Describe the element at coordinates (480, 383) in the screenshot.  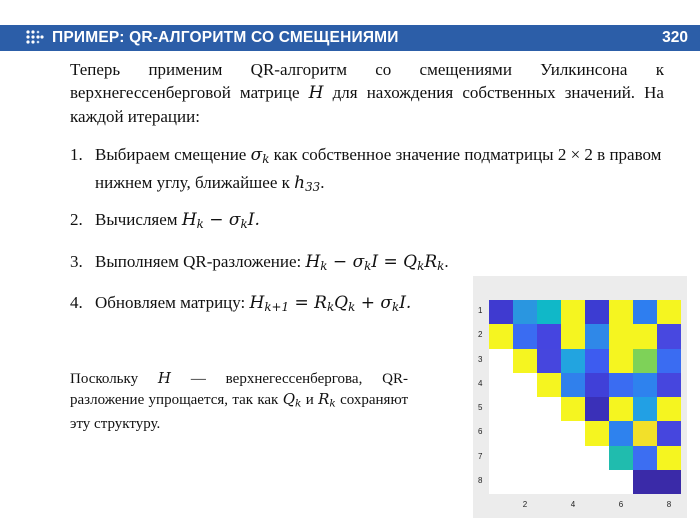
I see `y-tick-label: 4` at that location.